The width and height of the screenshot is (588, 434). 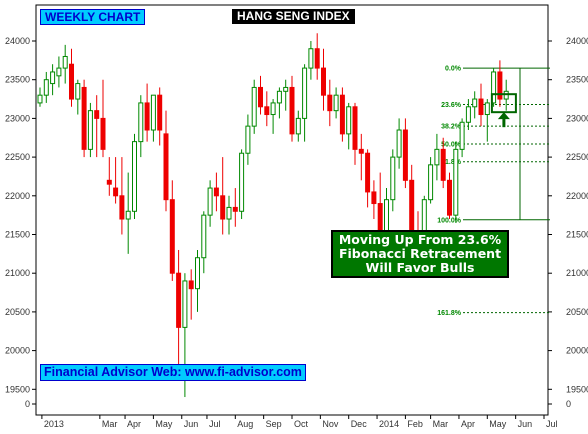 I want to click on callout-line-2: Fibonacci Retracement, so click(x=420, y=253).